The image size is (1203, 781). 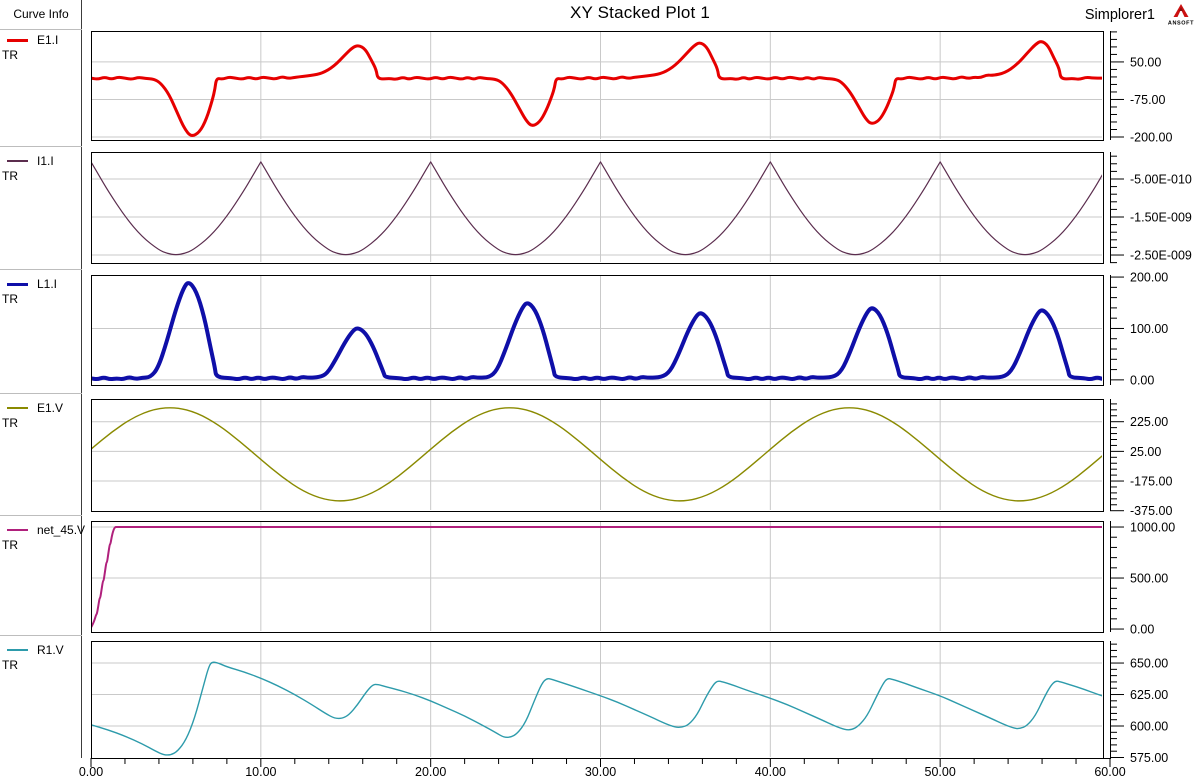 I want to click on plot-E1.V: 225.00 25.00 -175.00 -375.00, so click(x=631, y=458).